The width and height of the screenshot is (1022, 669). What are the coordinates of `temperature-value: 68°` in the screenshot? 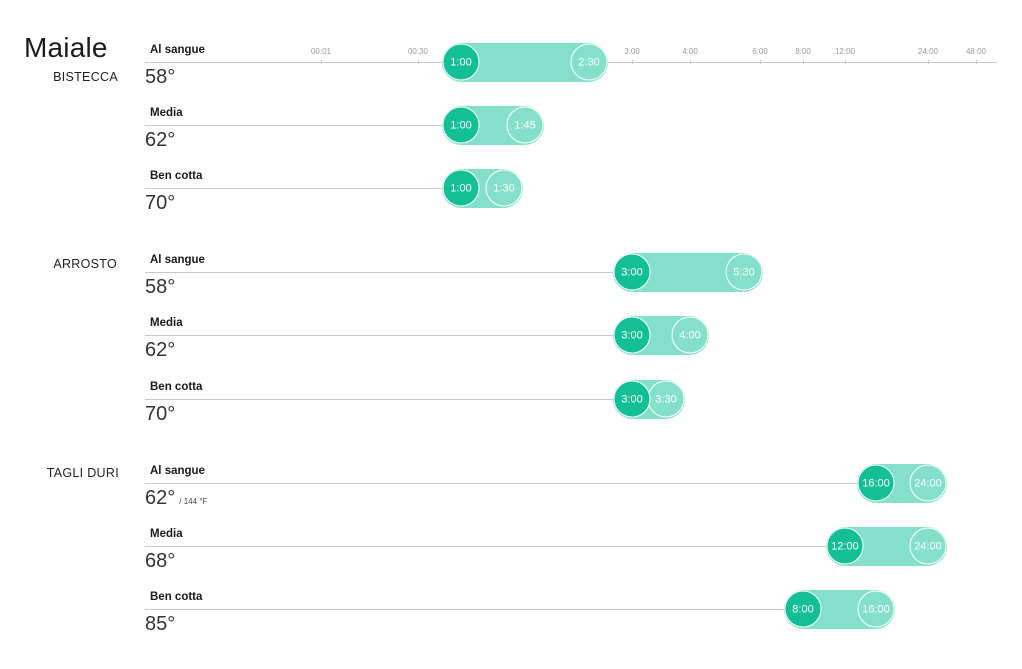 It's located at (160, 561).